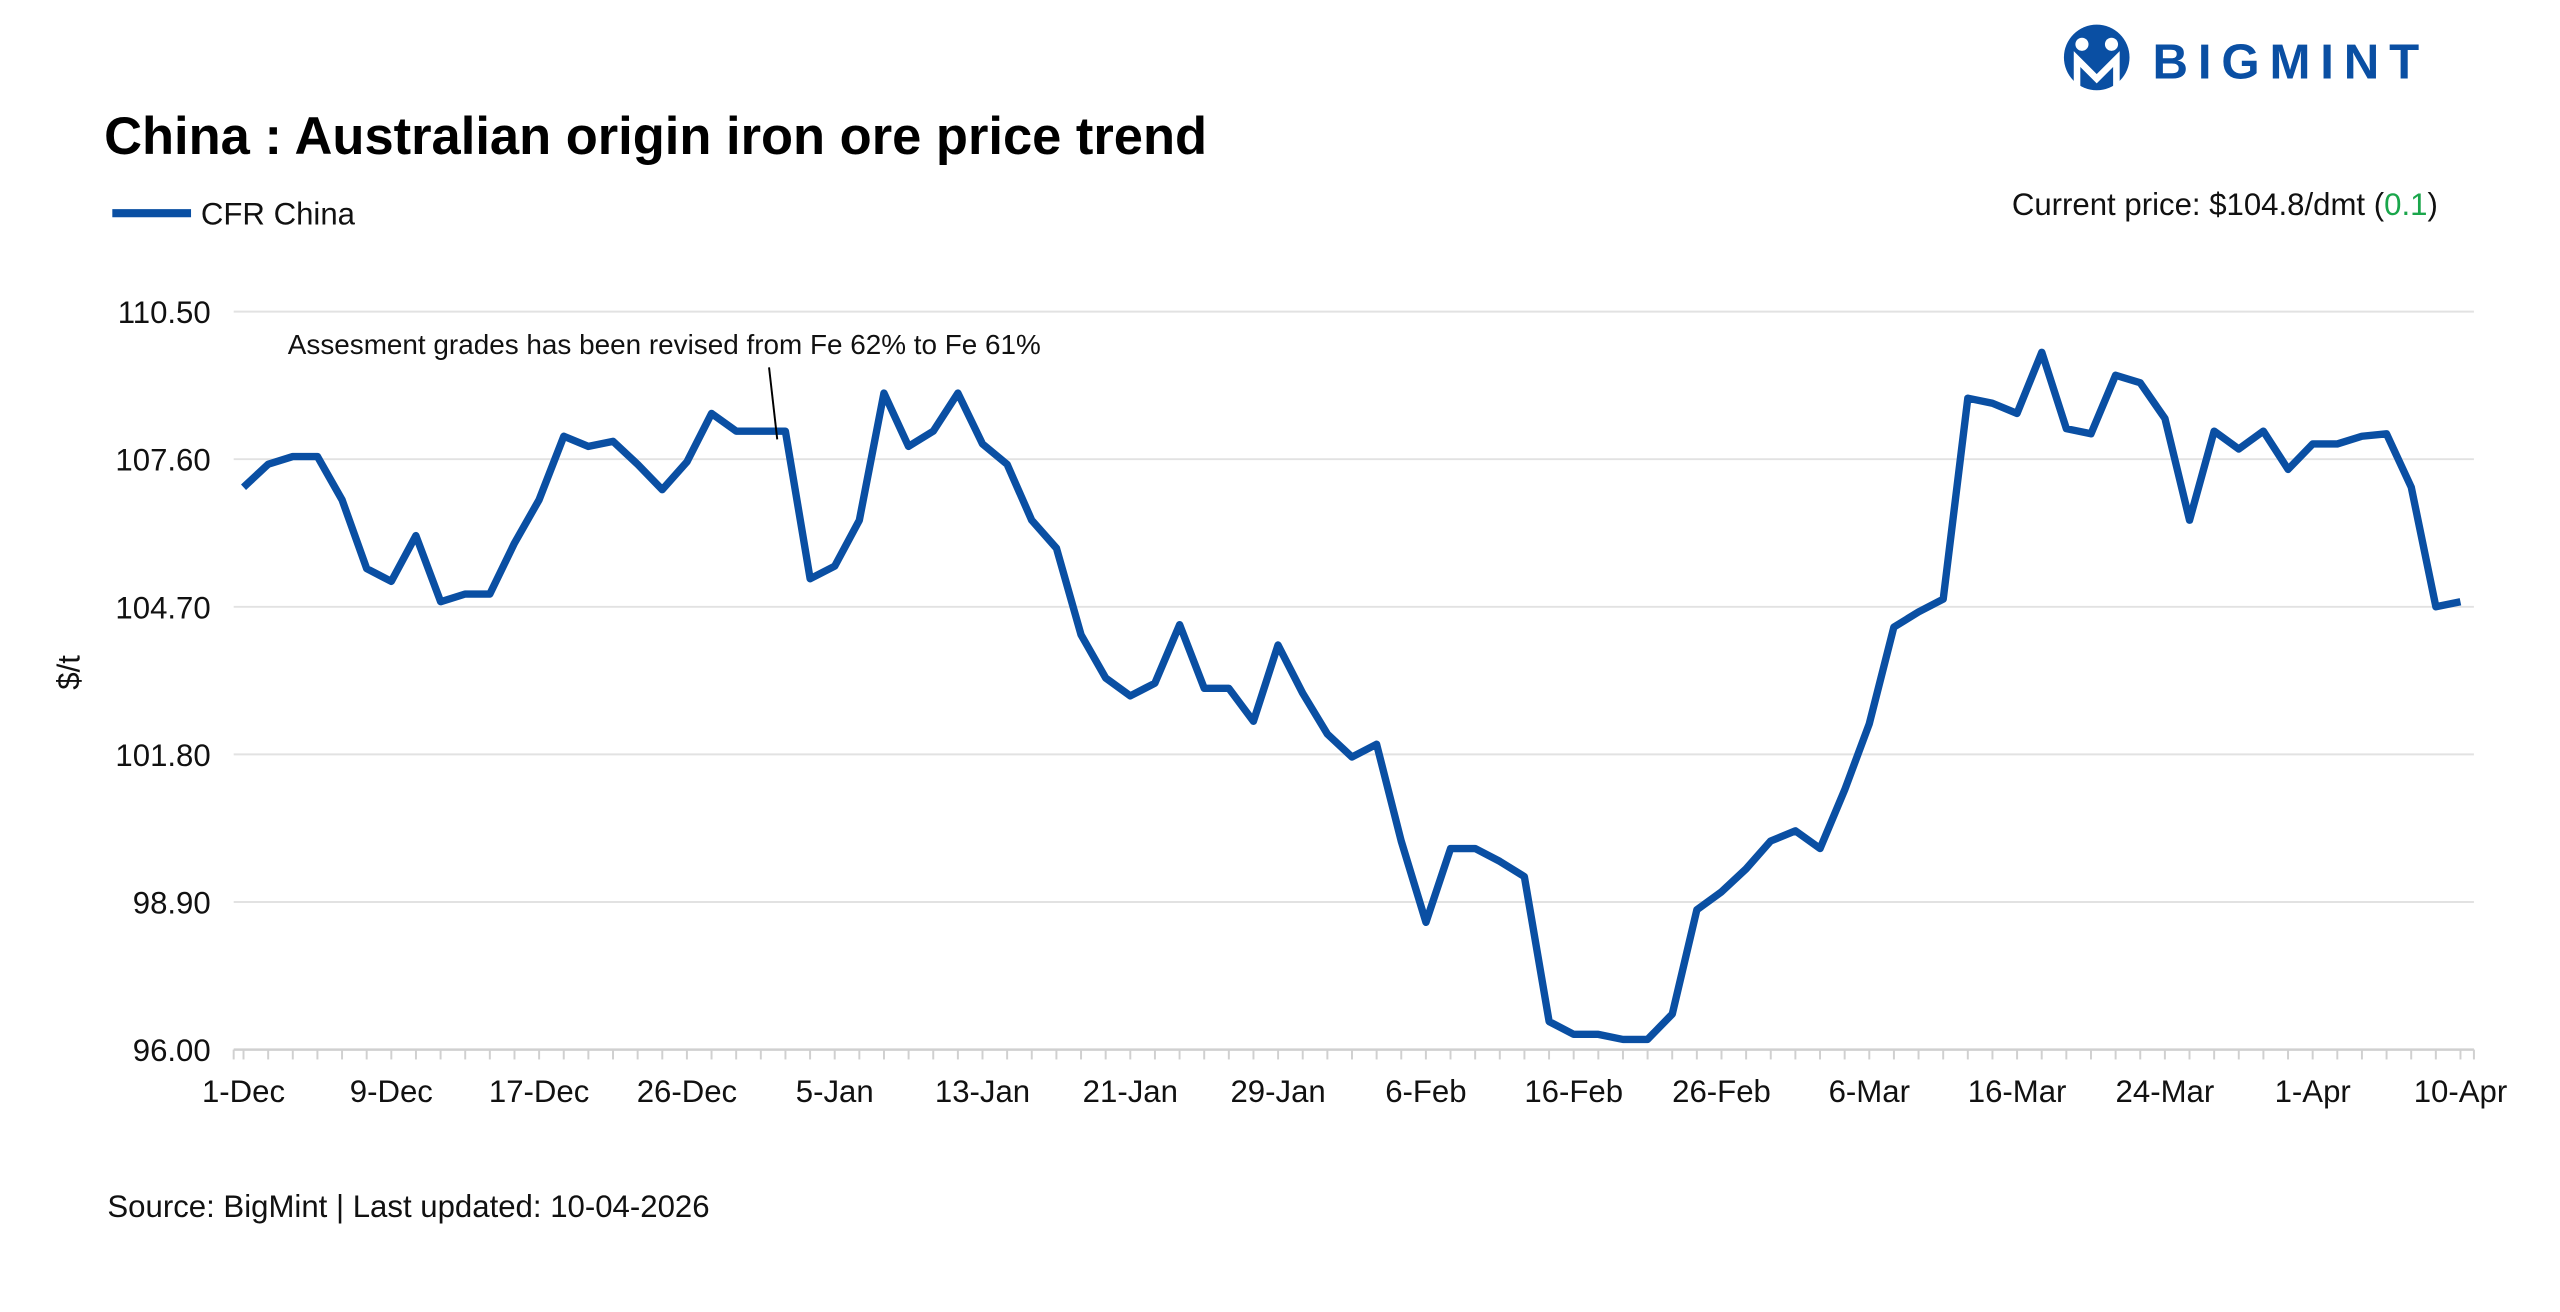  I want to click on current-price-change: 0.1, so click(2405, 204).